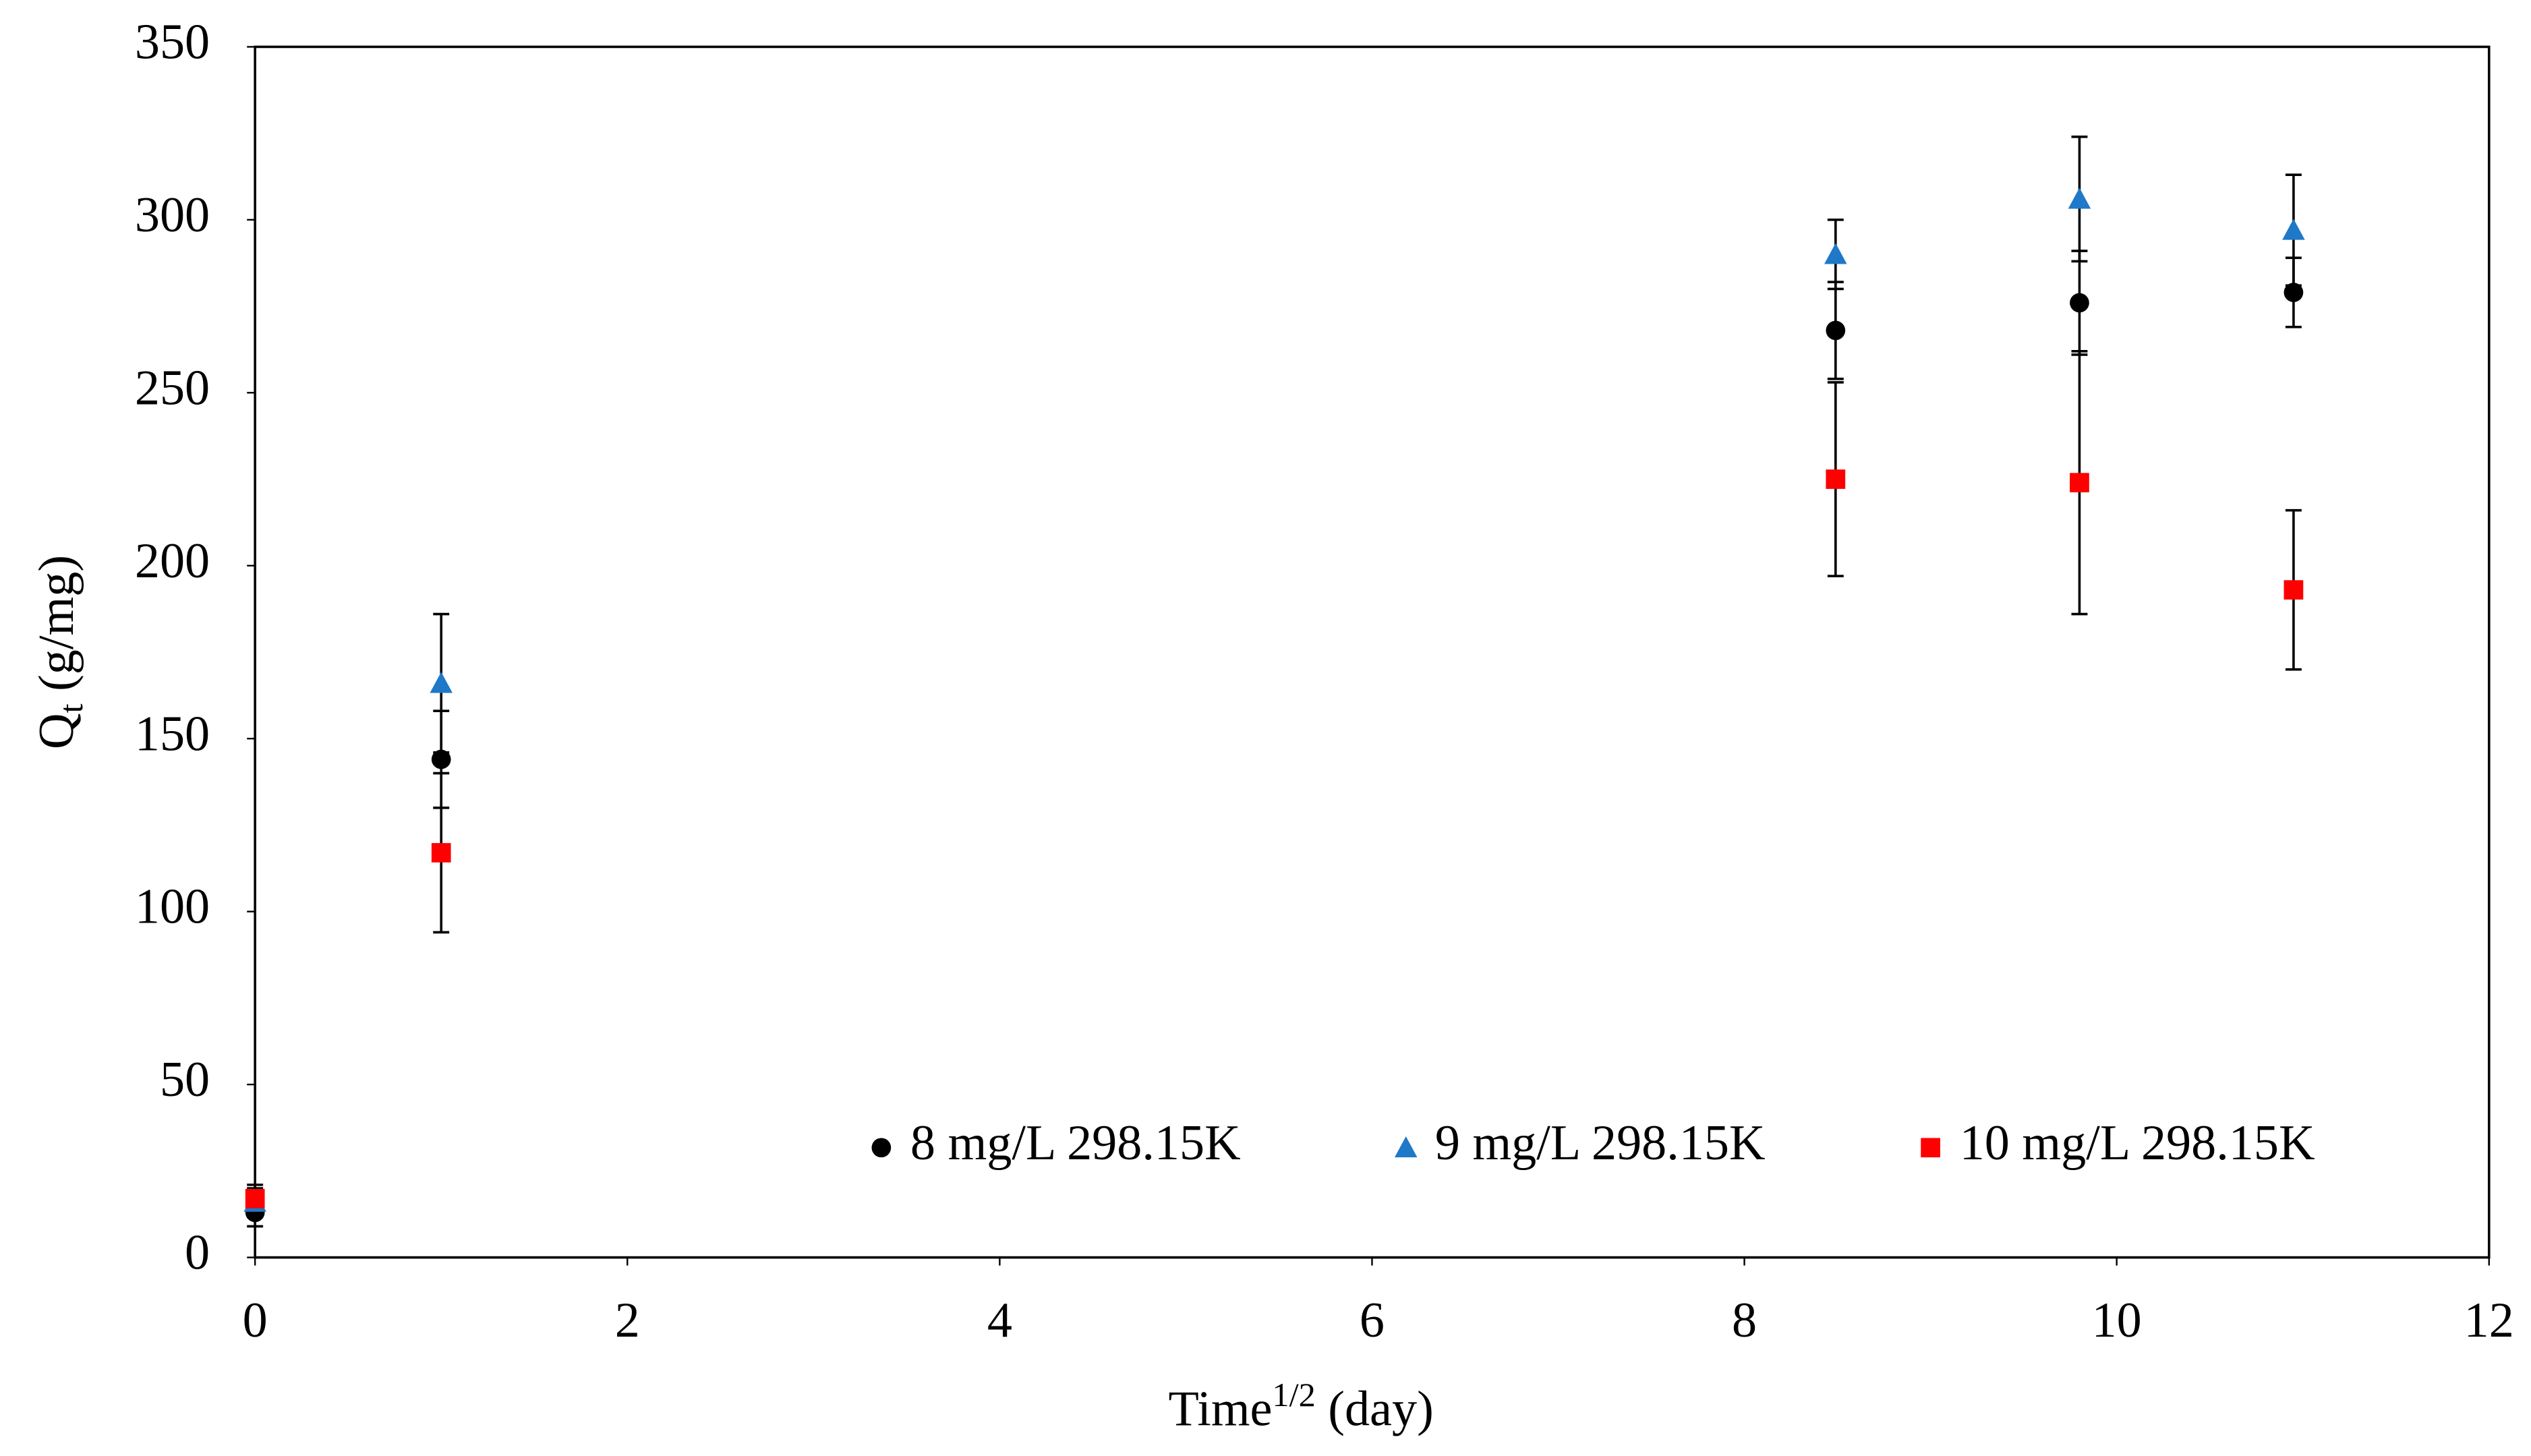 Image resolution: width=2531 pixels, height=1456 pixels. What do you see at coordinates (172, 41) in the screenshot?
I see `y-tick-label: 350` at bounding box center [172, 41].